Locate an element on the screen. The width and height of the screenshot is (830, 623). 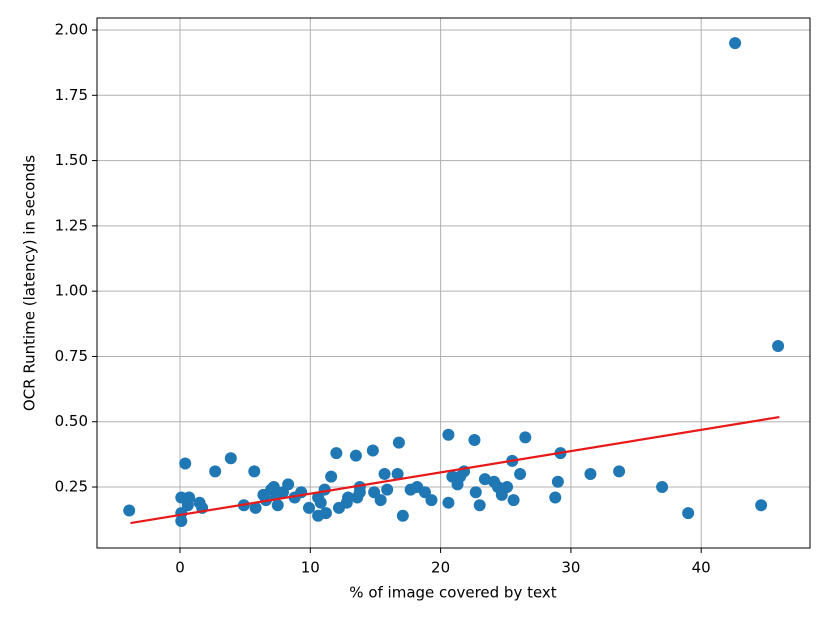
y-tick-label: 1.75 is located at coordinates (71, 95).